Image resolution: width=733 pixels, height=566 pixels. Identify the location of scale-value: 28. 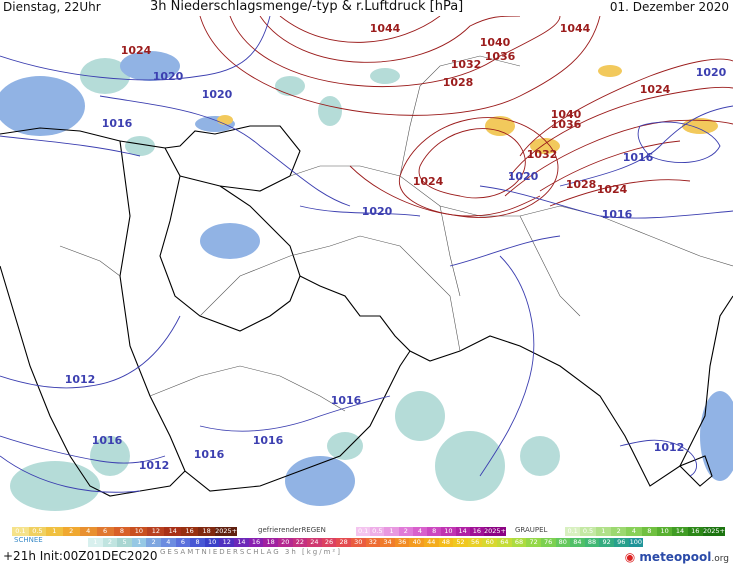
(343, 542).